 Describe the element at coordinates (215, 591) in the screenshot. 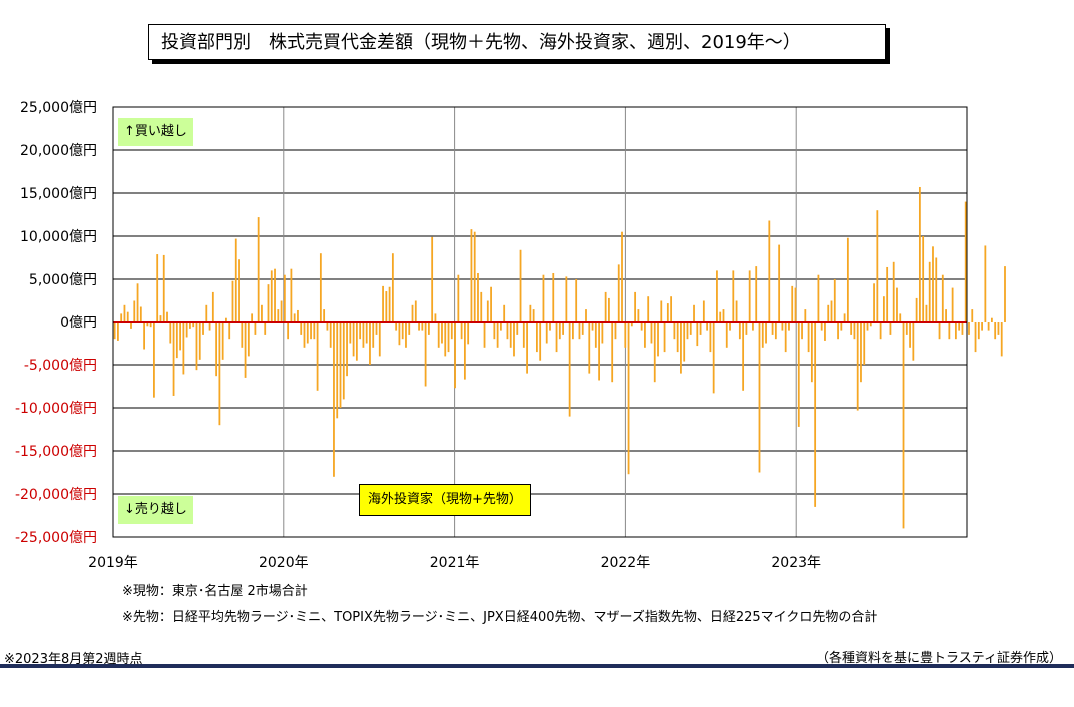

I see `note-spot: ※現物：東京･名古屋 2市場合計` at that location.